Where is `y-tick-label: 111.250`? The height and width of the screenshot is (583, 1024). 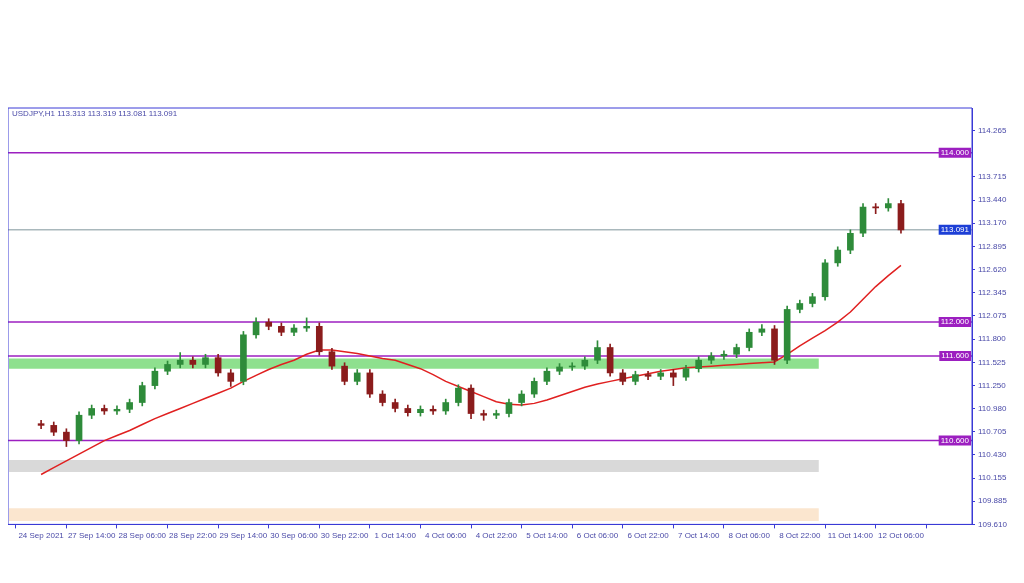
y-tick-label: 111.250 is located at coordinates (992, 385).